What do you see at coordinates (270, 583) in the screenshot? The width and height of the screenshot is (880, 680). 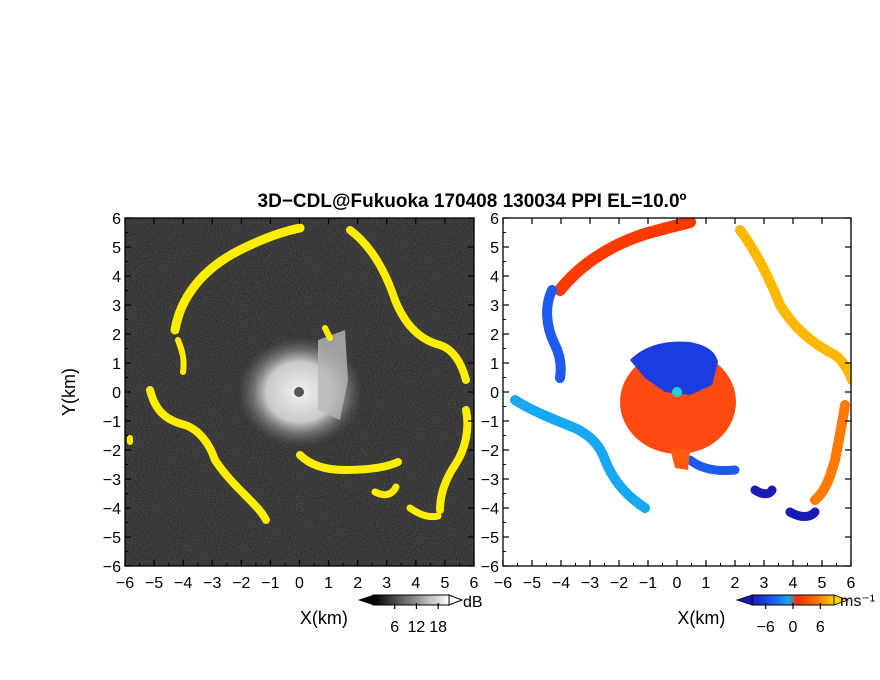 I see `snr-x-tick-label: −1` at bounding box center [270, 583].